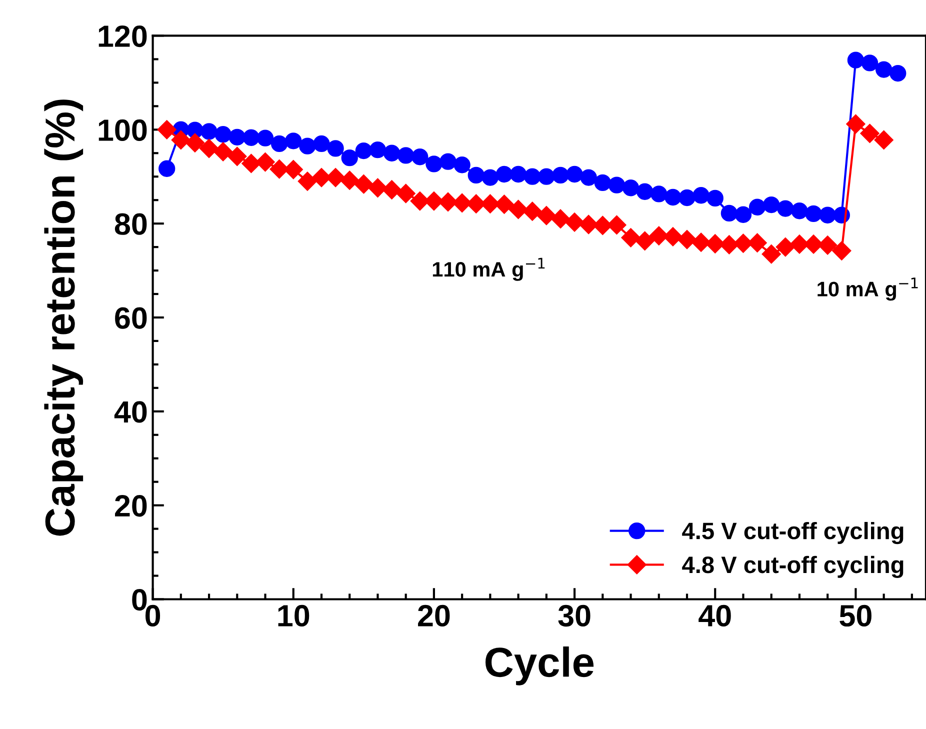 This screenshot has width=926, height=729. I want to click on x-tick-label: 10, so click(294, 615).